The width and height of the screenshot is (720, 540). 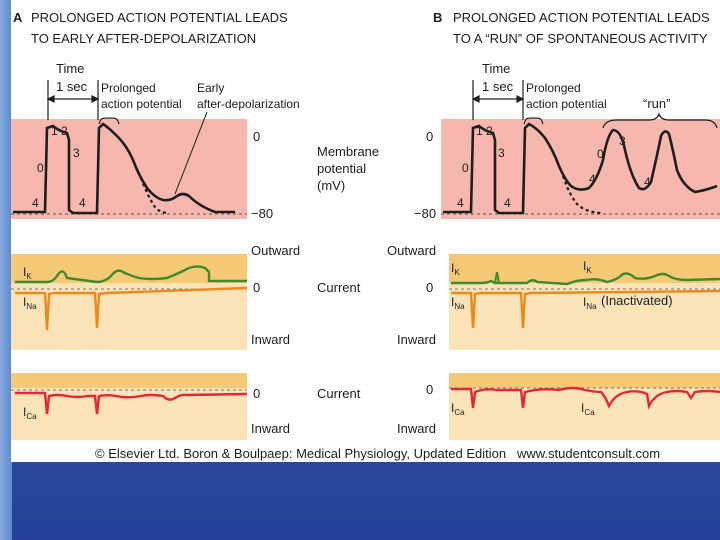 What do you see at coordinates (587, 267) in the screenshot?
I see `panel-b-ik2-label: IK` at bounding box center [587, 267].